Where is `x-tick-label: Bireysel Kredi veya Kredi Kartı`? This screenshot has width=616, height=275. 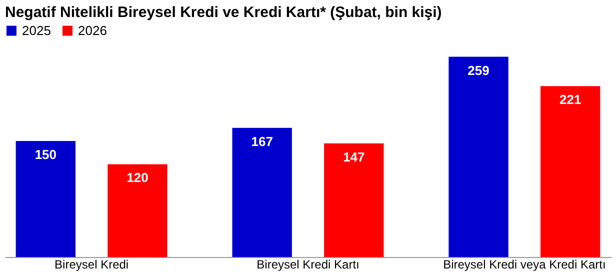 x-tick-label: Bireysel Kredi veya Kredi Kartı is located at coordinates (524, 265).